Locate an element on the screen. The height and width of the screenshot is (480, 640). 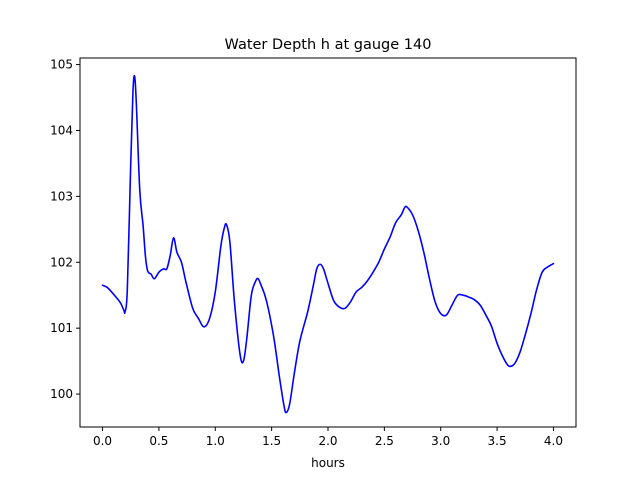
chart-title: Water Depth h at gauge 140 is located at coordinates (328, 45).